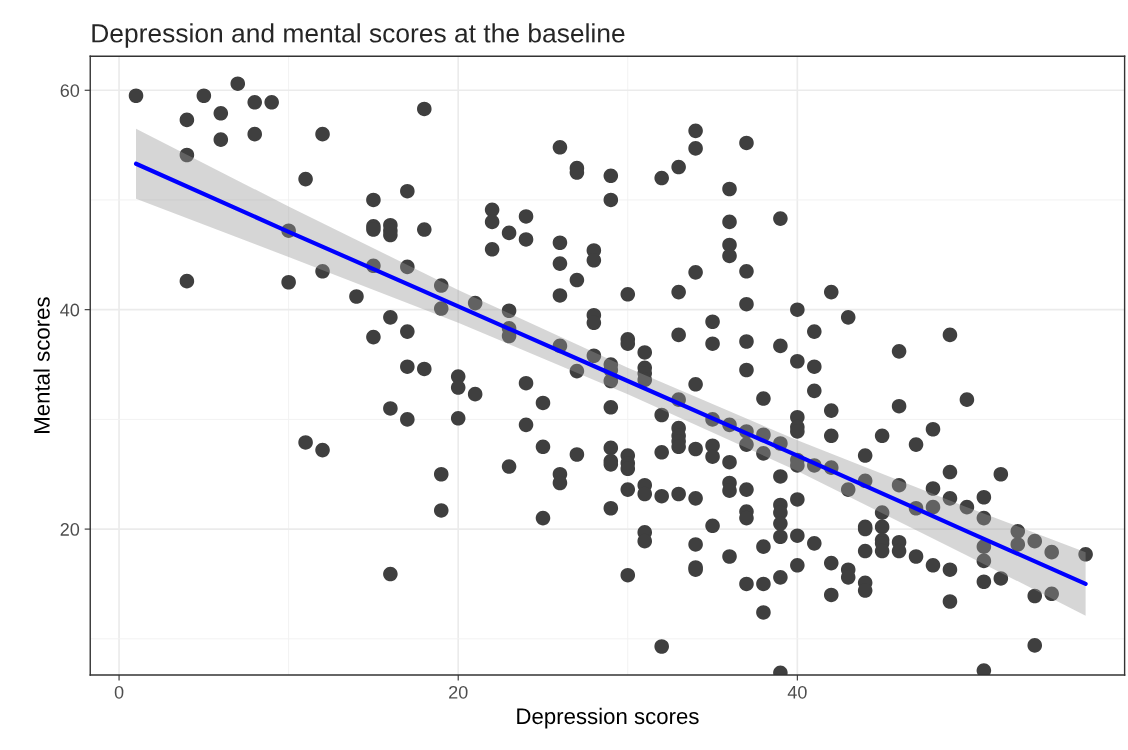 This screenshot has width=1128, height=750. I want to click on x-tick-label: 40, so click(797, 692).